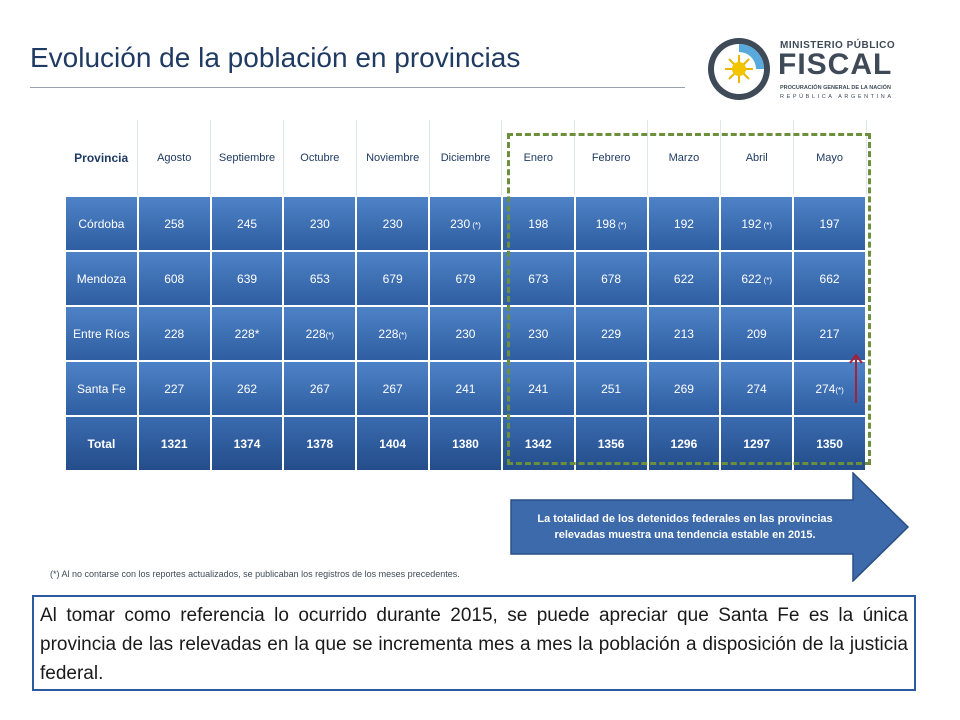 The height and width of the screenshot is (720, 960). Describe the element at coordinates (174, 158) in the screenshot. I see `header-month: Agosto` at that location.